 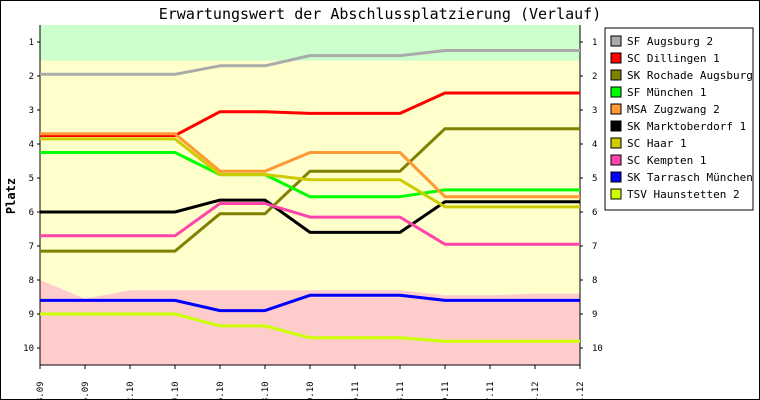 What do you see at coordinates (31, 281) in the screenshot?
I see `y-tick-label-left: 8` at bounding box center [31, 281].